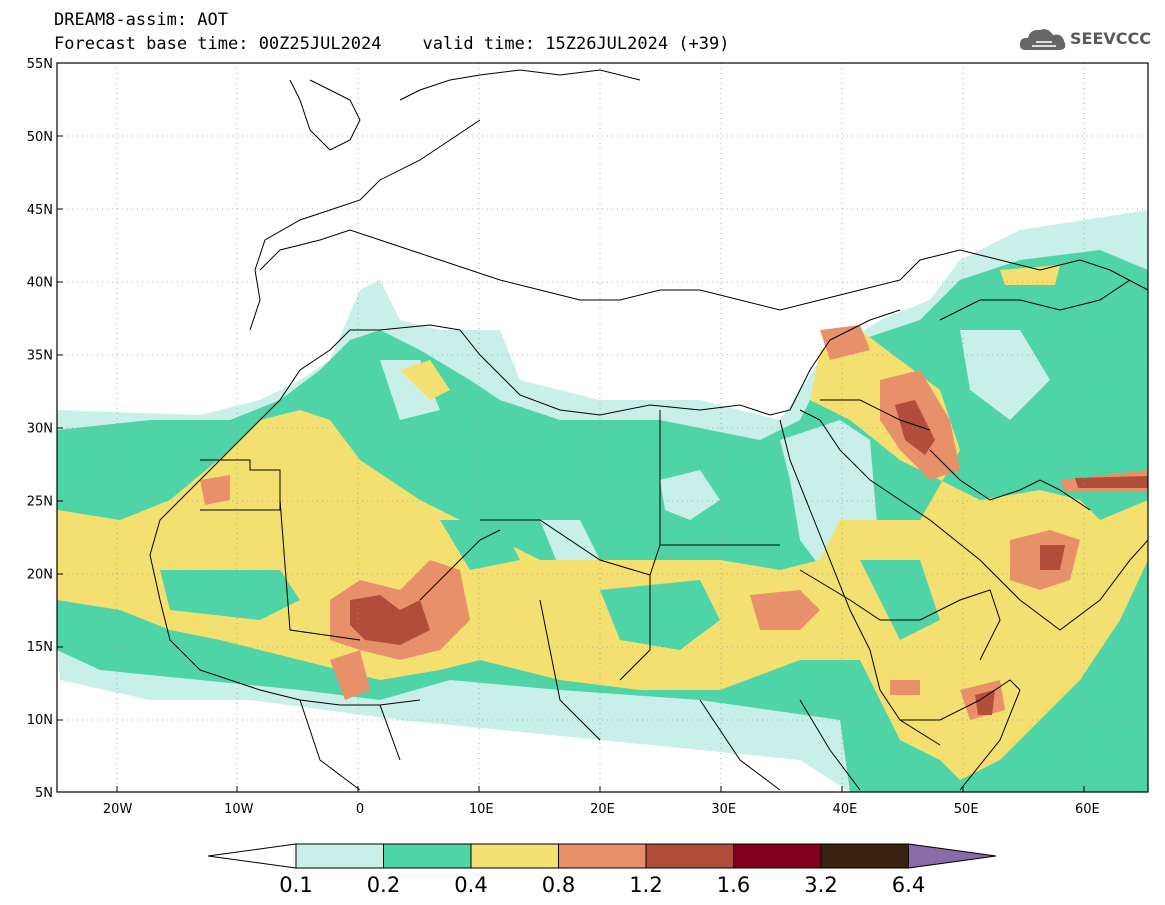 This screenshot has width=1165, height=905. I want to click on lat-tick-label: 10N, so click(40, 720).